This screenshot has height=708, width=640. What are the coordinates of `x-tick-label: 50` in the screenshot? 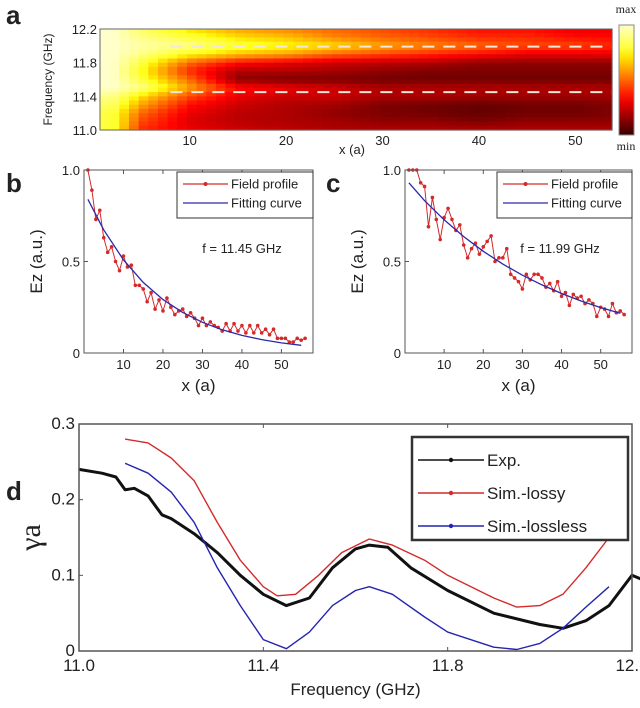 It's located at (281, 364).